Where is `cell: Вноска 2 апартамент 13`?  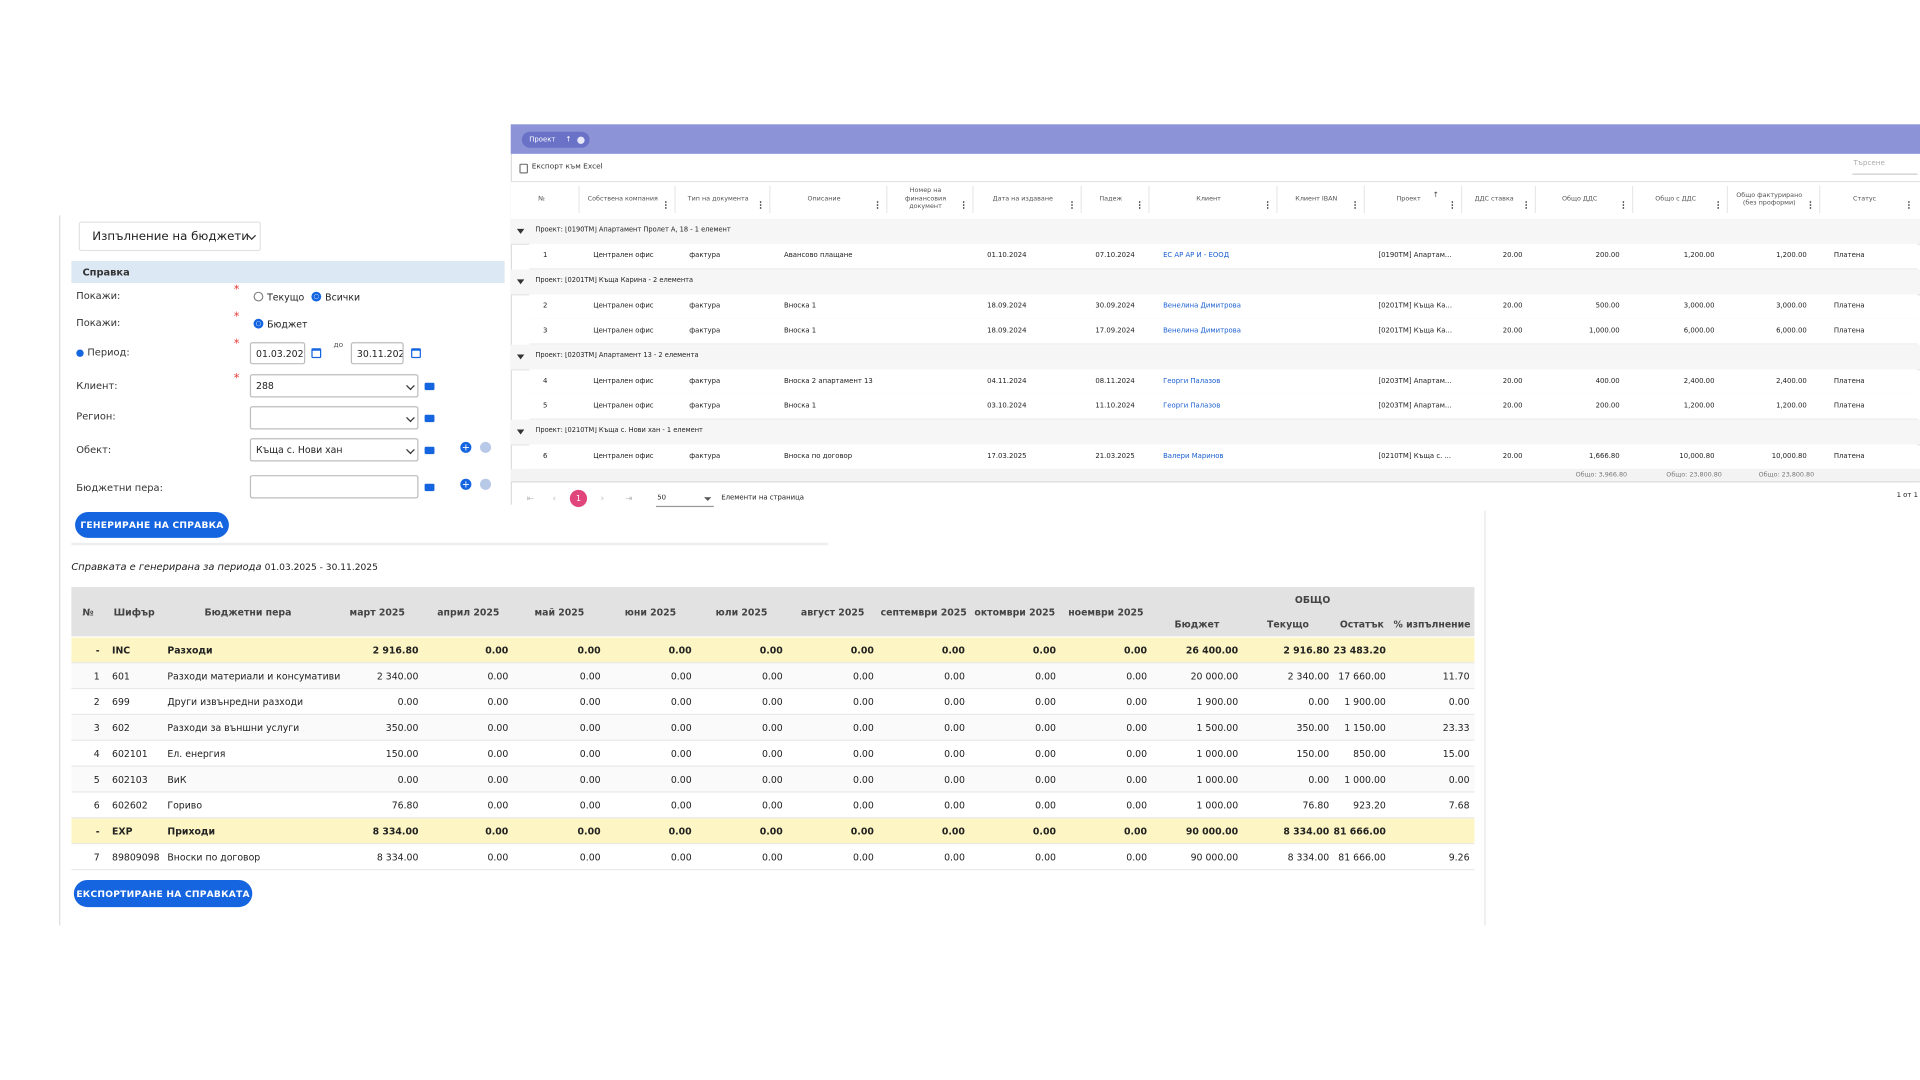 cell: Вноска 2 апартамент 13 is located at coordinates (828, 381).